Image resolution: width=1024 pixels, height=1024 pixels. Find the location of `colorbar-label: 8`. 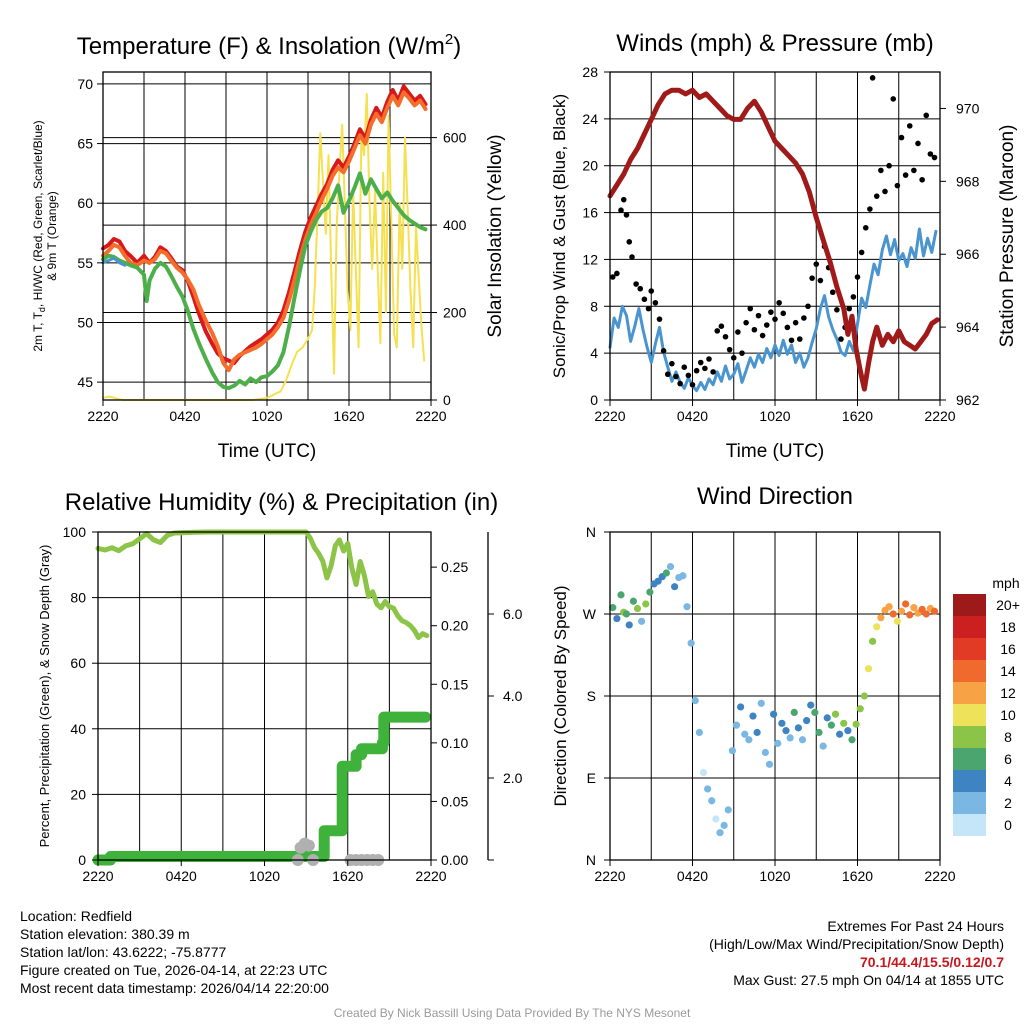

colorbar-label: 8 is located at coordinates (1008, 737).